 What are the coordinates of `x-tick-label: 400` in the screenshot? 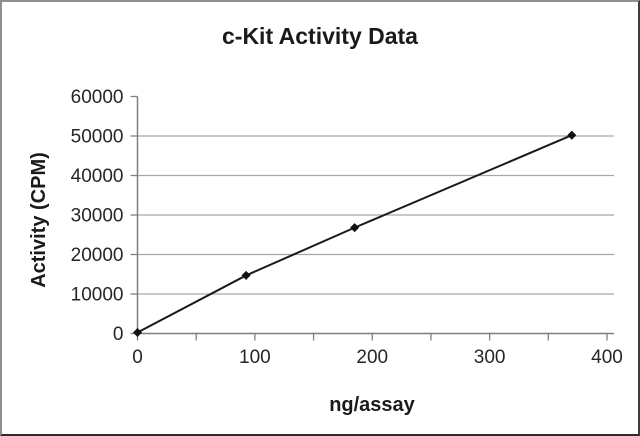 It's located at (607, 357).